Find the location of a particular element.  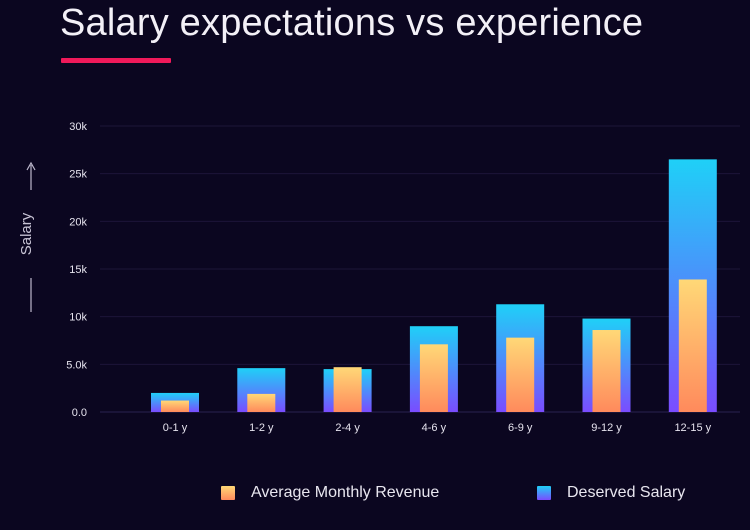

x-tick-label: 12-15 y is located at coordinates (692, 428).